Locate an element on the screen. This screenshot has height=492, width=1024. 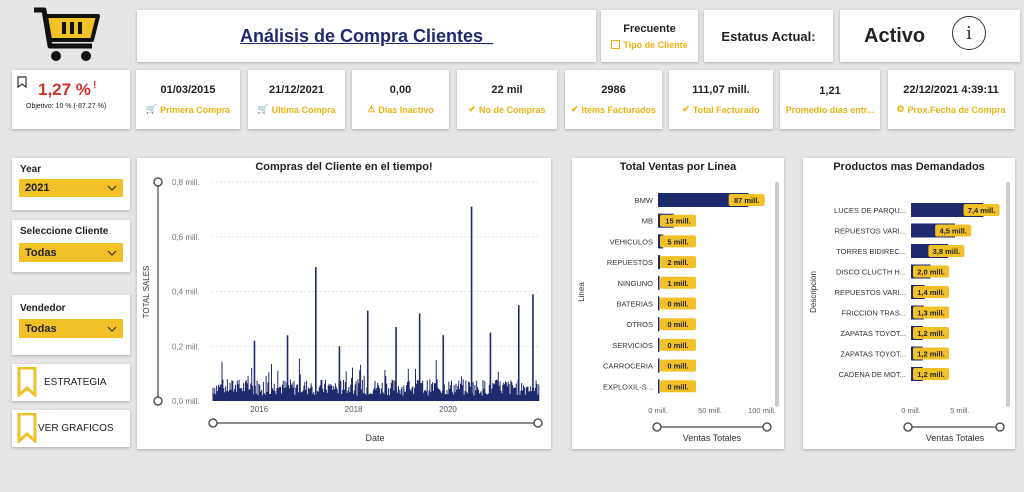
gear-icon: ⚙ is located at coordinates (900, 109).